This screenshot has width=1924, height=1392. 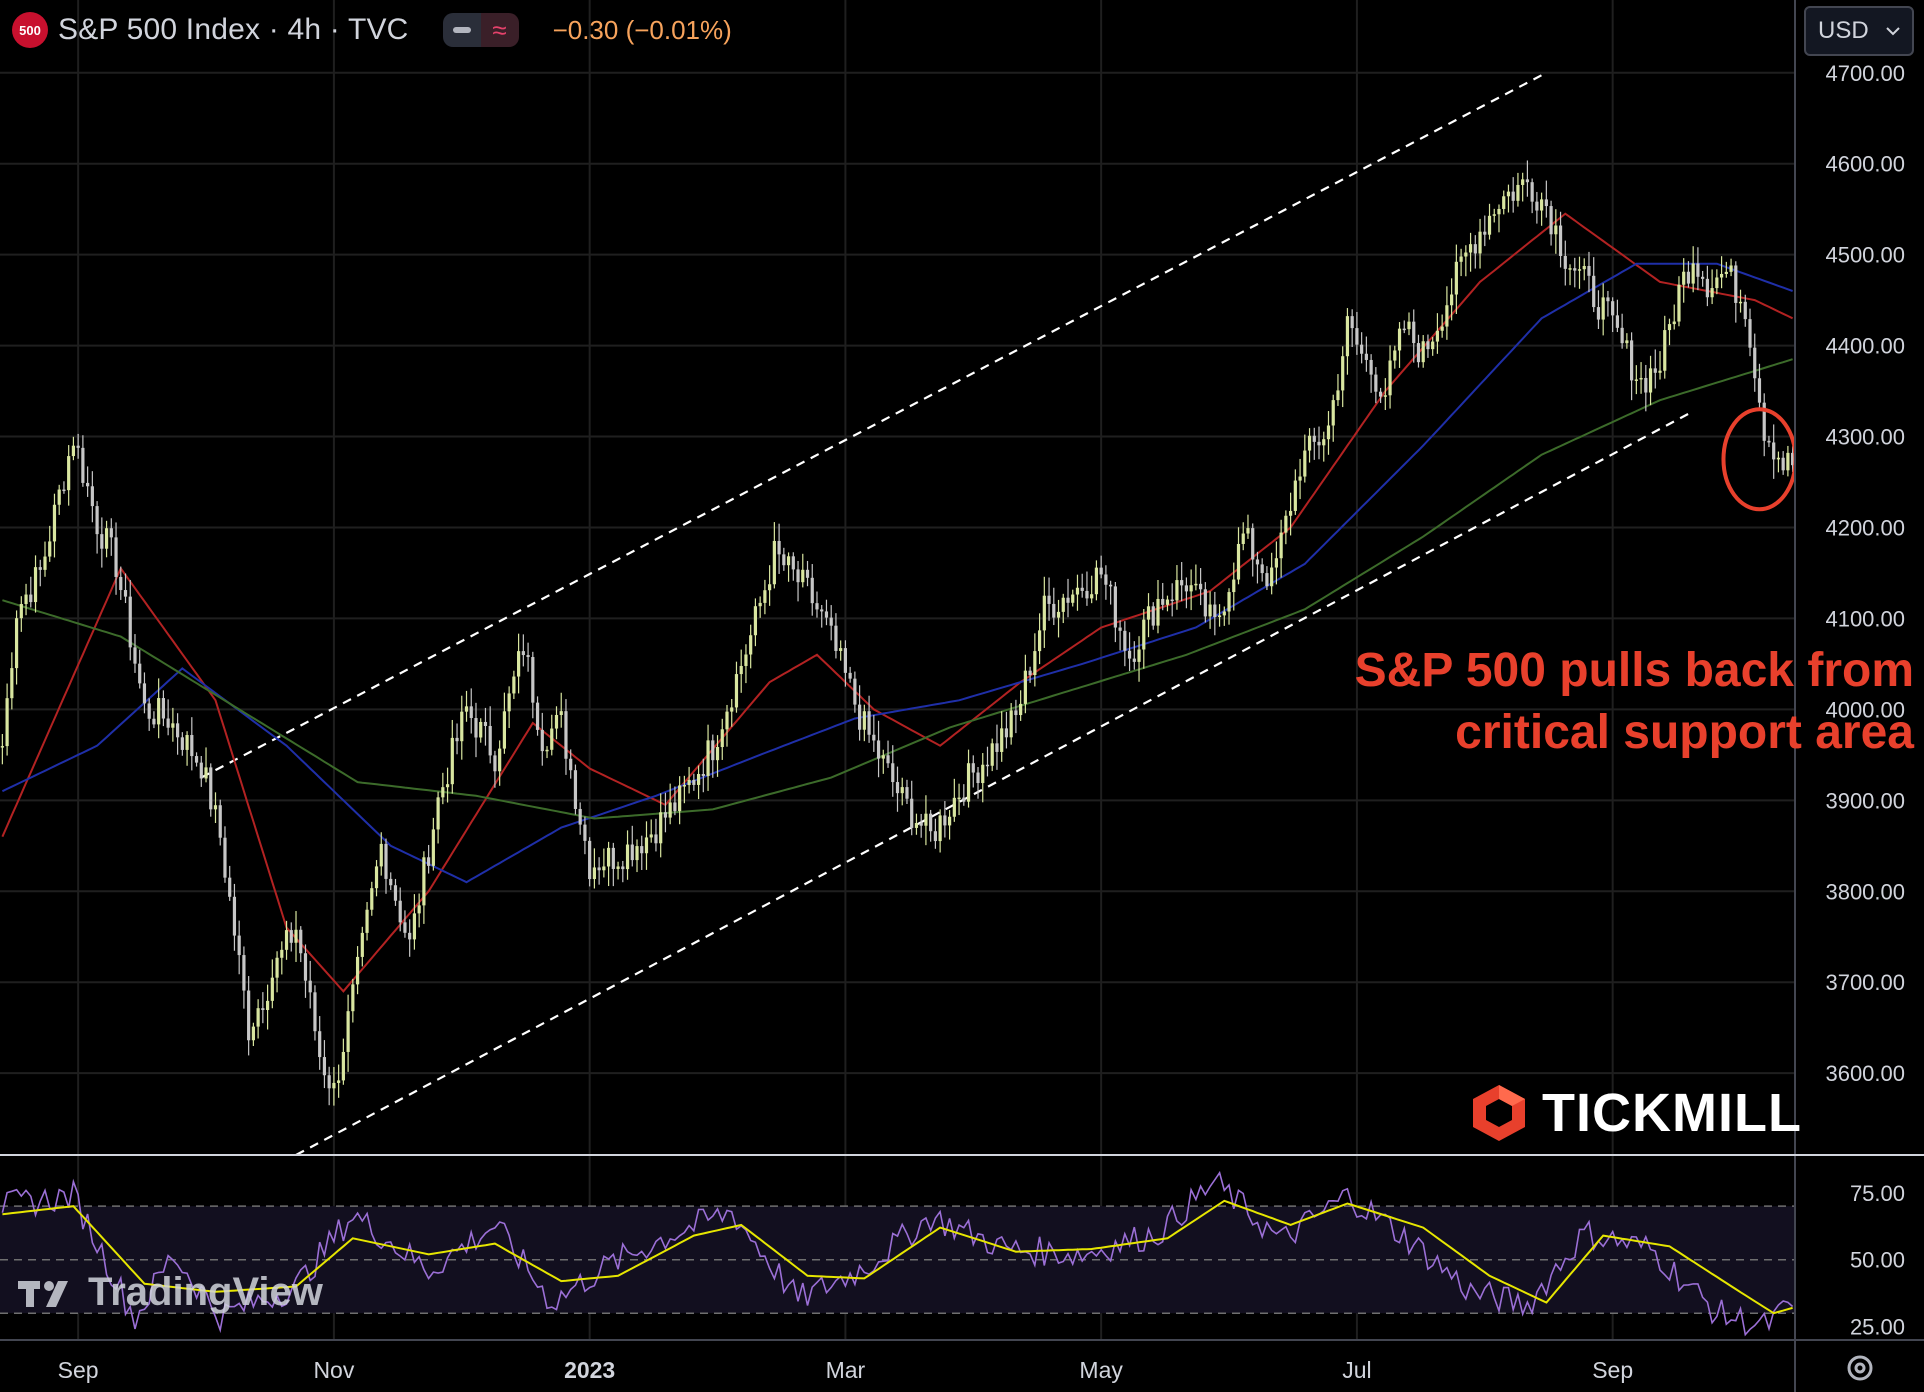 What do you see at coordinates (43, 1293) in the screenshot?
I see `tradingview-logo-icon` at bounding box center [43, 1293].